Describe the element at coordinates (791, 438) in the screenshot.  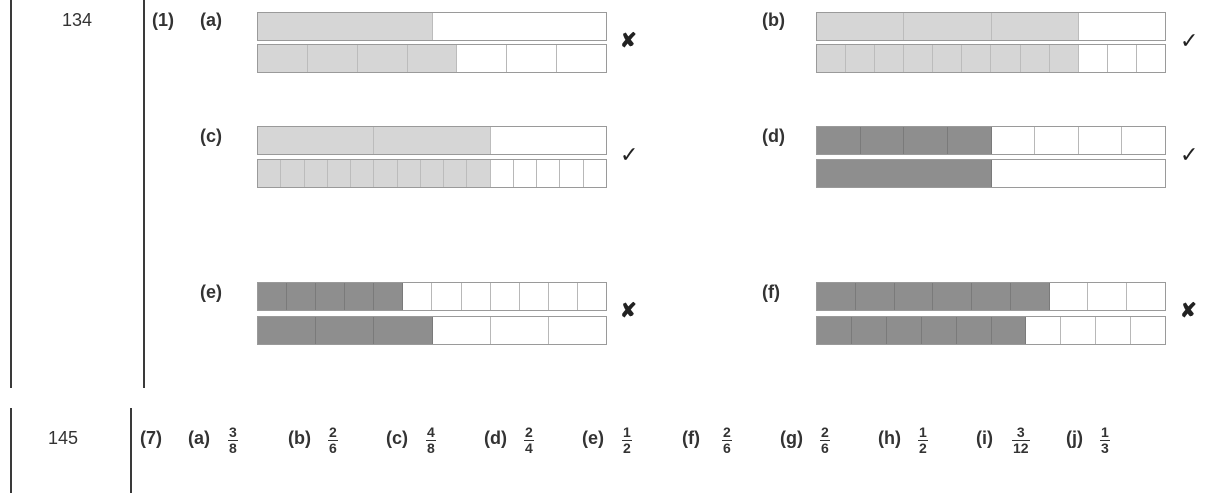
I see `answer-label-g: (g)` at that location.